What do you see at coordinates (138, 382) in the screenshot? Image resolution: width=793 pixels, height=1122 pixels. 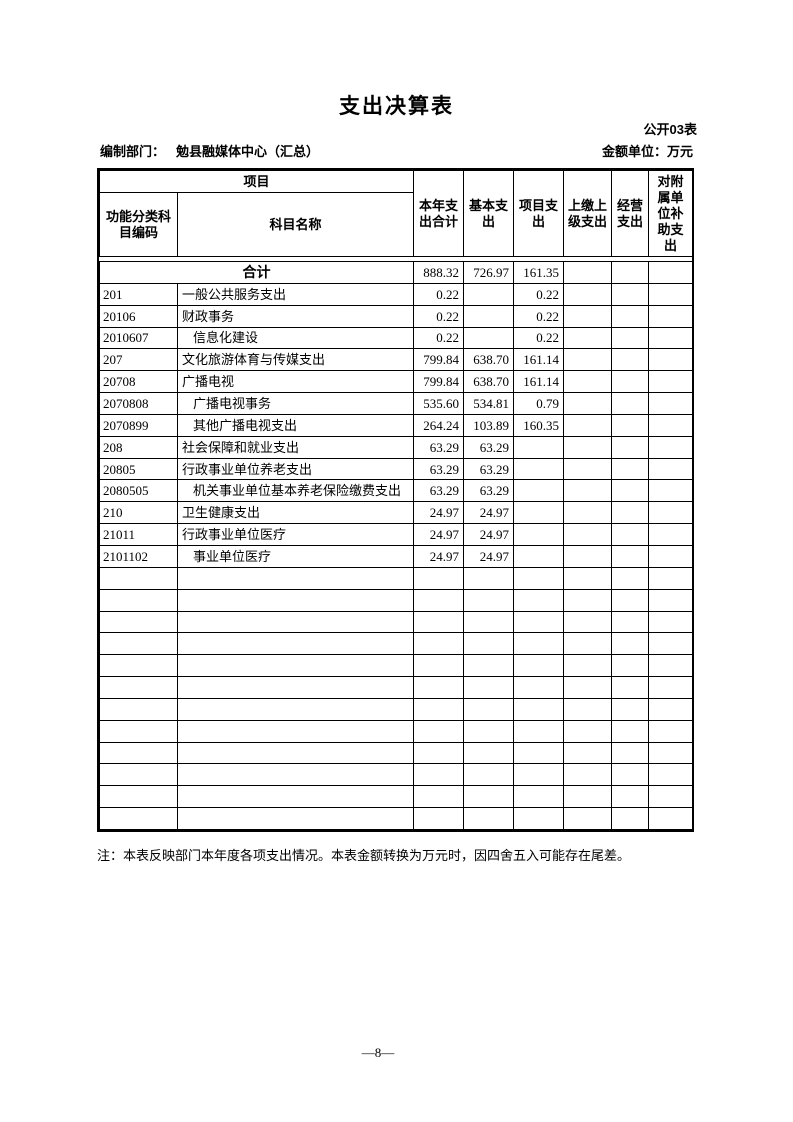 I see `row-code: 20708` at bounding box center [138, 382].